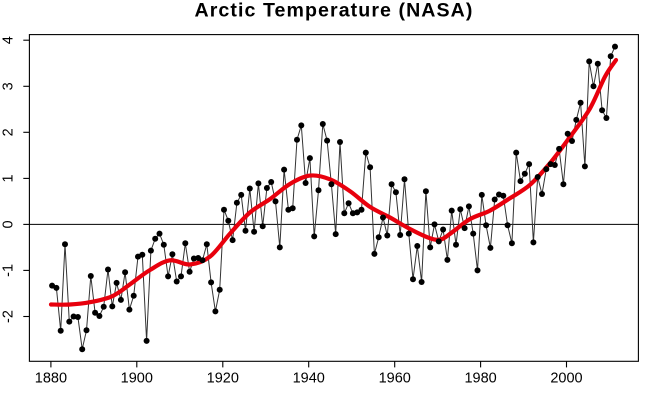 The height and width of the screenshot is (410, 648). Describe the element at coordinates (137, 379) in the screenshot. I see `svg-text: 1900` at that location.